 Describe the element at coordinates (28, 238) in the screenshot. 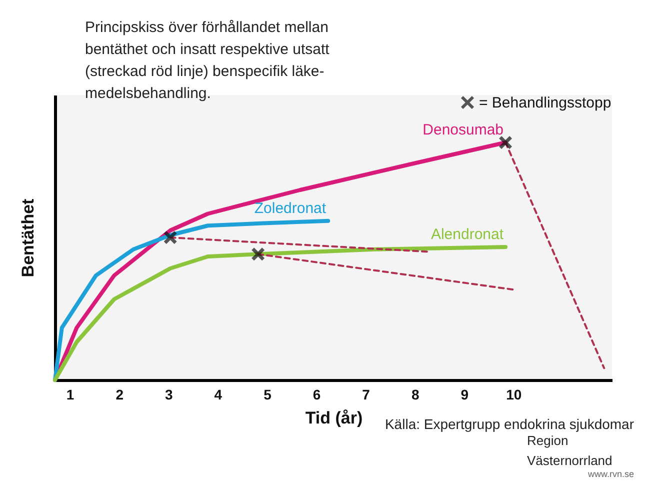

I see `y-axis-title: Bentäthet` at that location.